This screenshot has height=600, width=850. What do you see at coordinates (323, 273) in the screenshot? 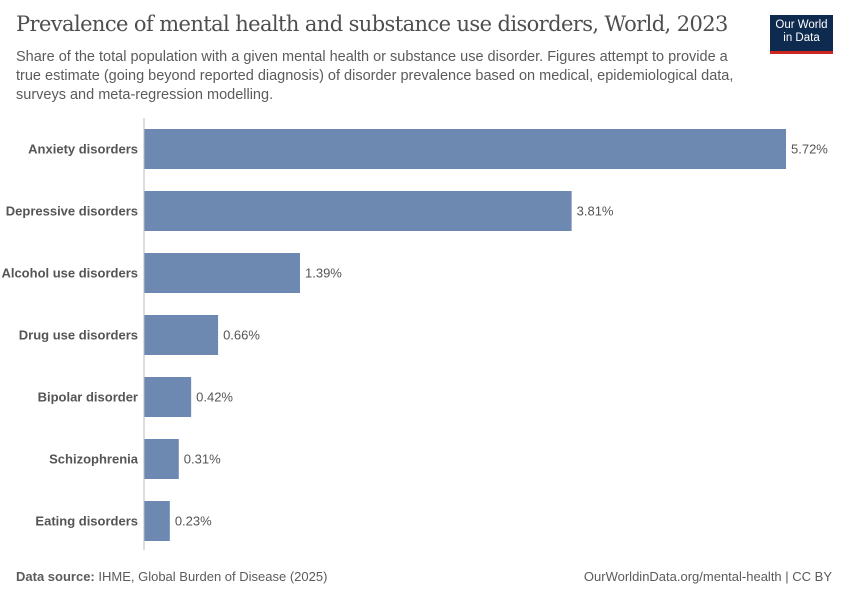
I see `value-label: 1.39%` at bounding box center [323, 273].